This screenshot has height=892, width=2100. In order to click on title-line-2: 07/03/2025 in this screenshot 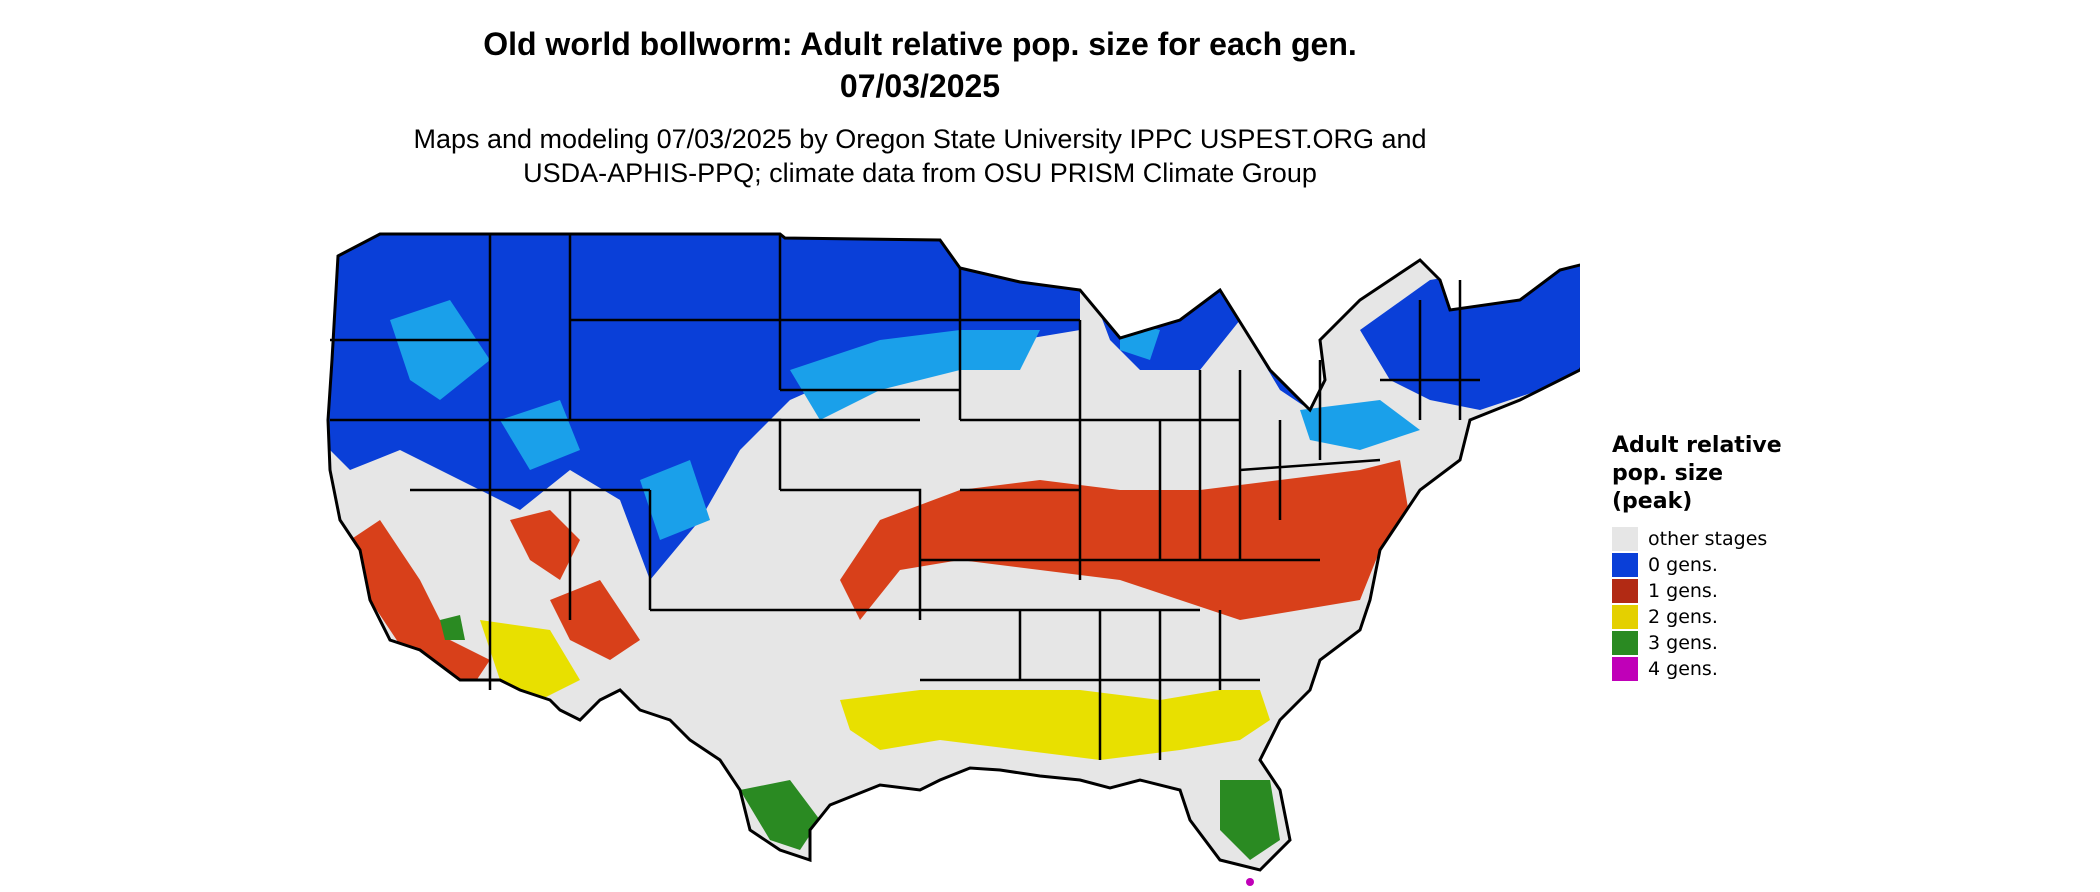, I will do `click(920, 86)`.